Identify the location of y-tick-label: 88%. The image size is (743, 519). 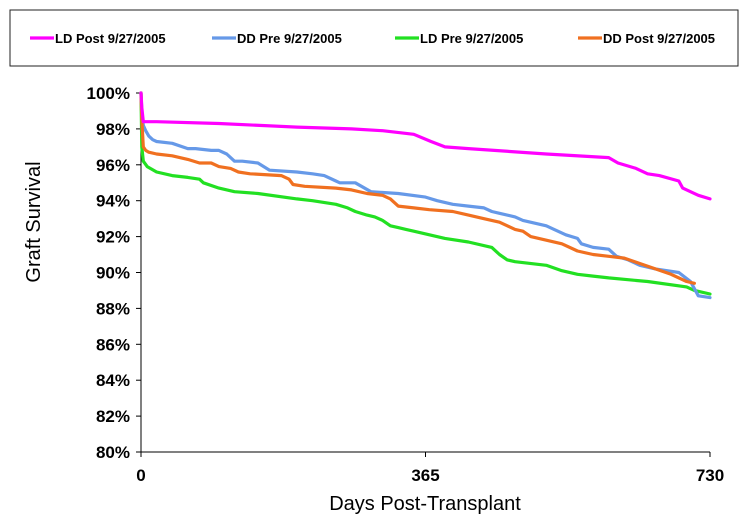
(113, 308).